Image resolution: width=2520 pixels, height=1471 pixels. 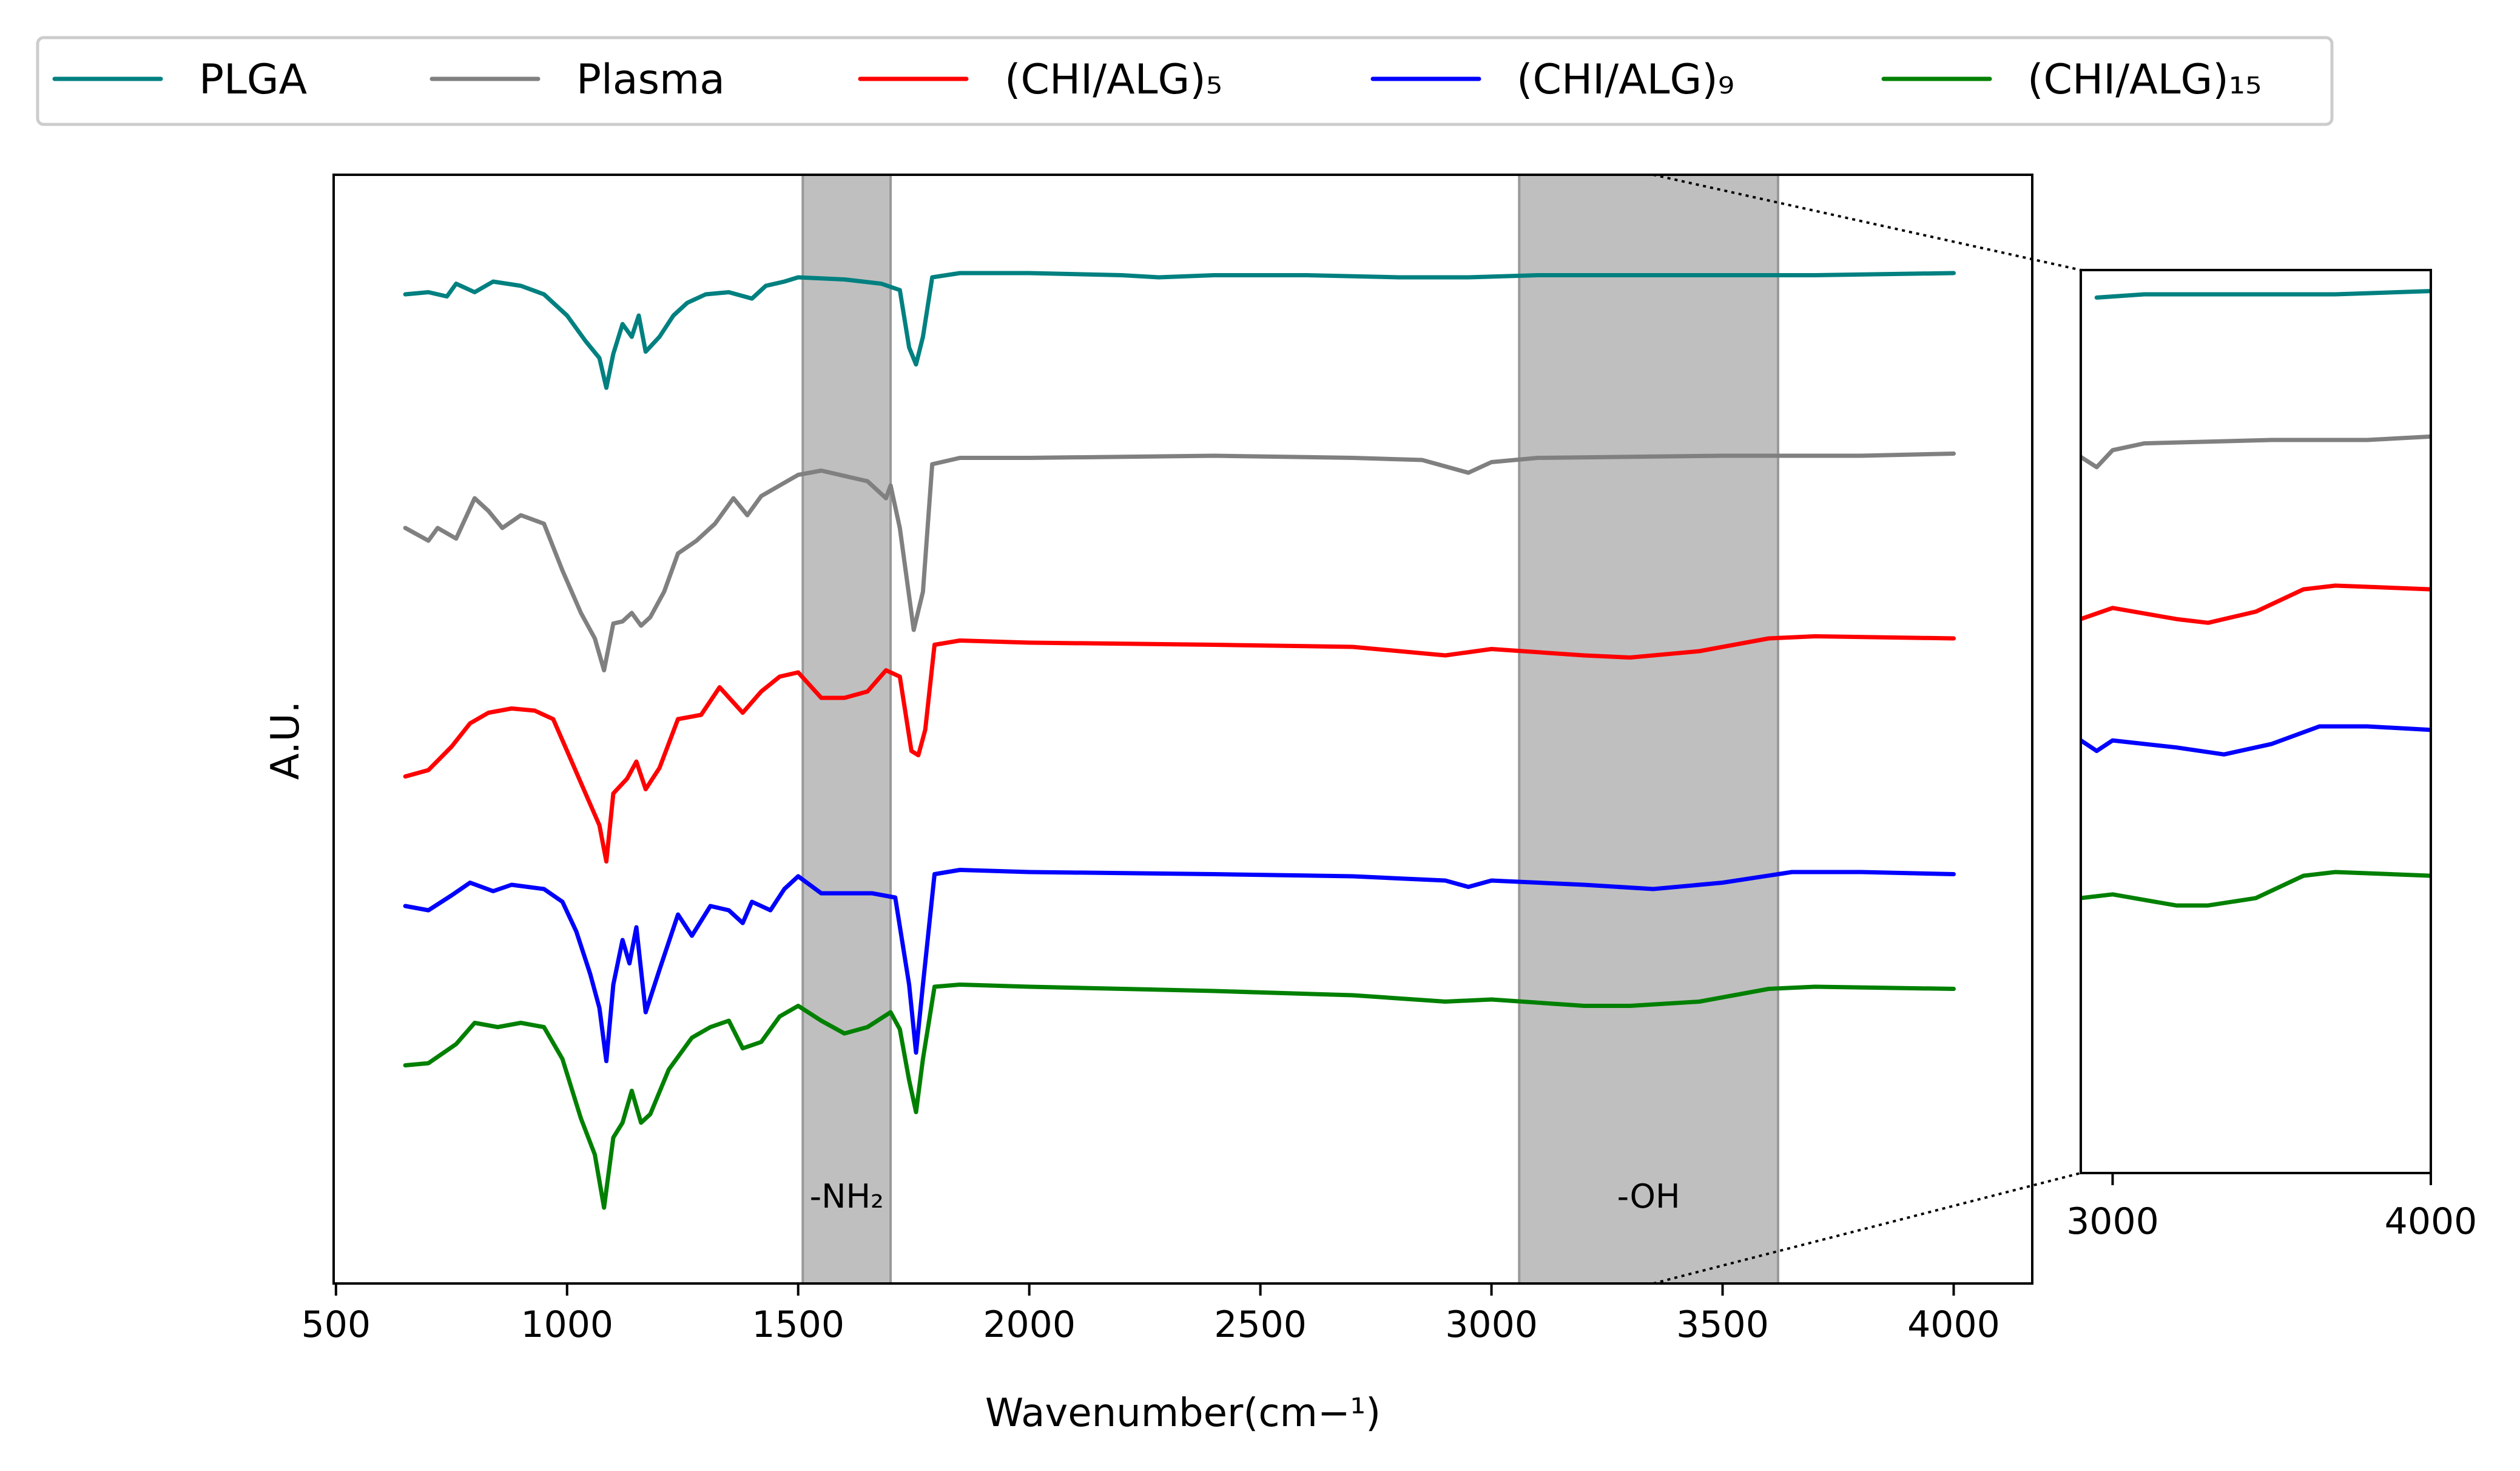 What do you see at coordinates (1183, 1413) in the screenshot?
I see `x-axis-label: Wavenumber(cm−¹)` at bounding box center [1183, 1413].